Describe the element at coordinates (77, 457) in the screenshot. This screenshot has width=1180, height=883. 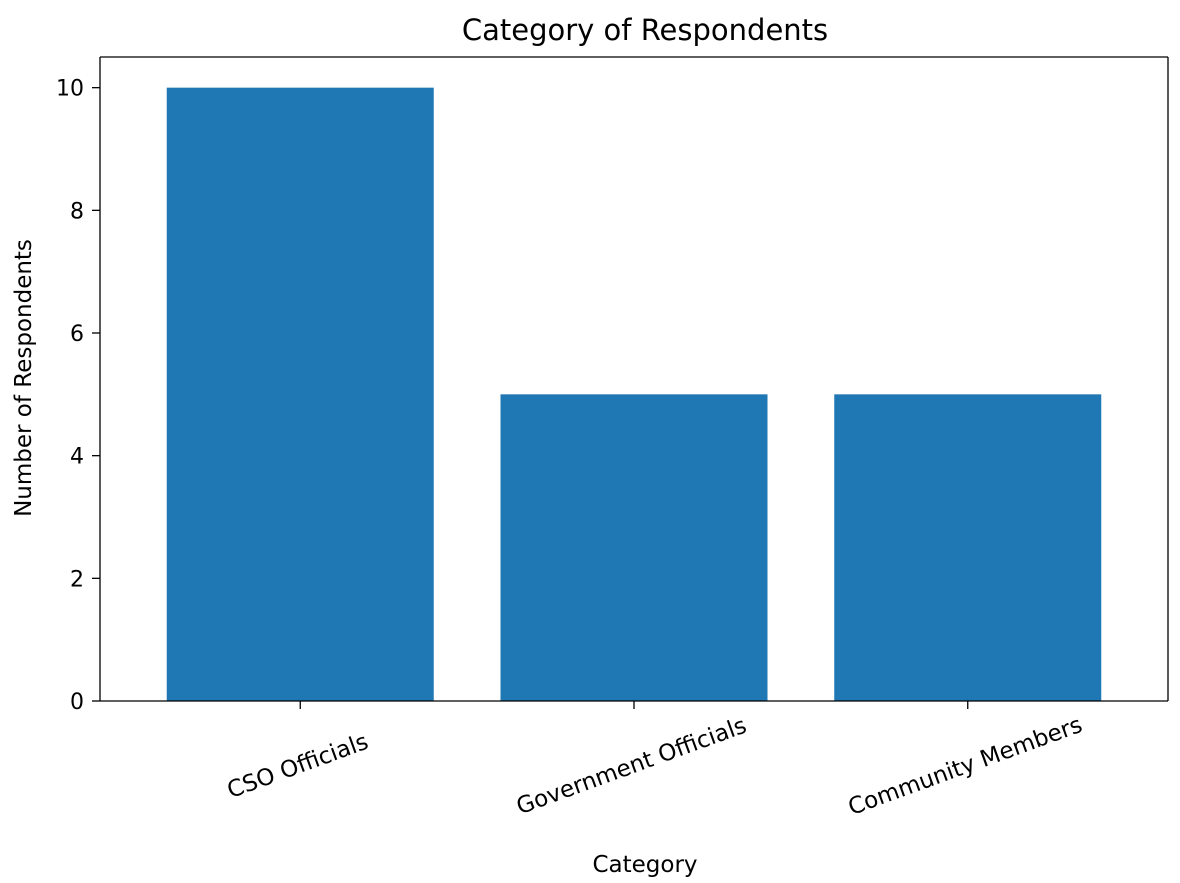
I see `y-tick-label: 4` at that location.